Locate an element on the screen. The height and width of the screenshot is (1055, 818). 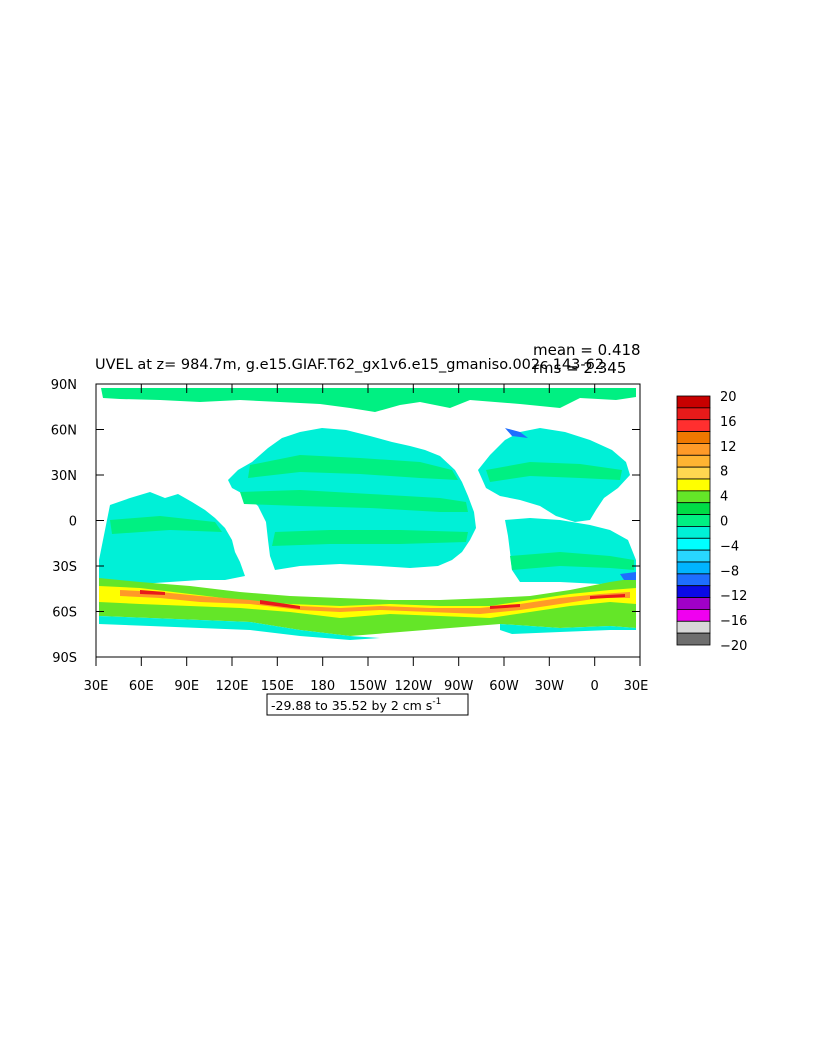
contour-info-frame is located at coordinates (367, 704).